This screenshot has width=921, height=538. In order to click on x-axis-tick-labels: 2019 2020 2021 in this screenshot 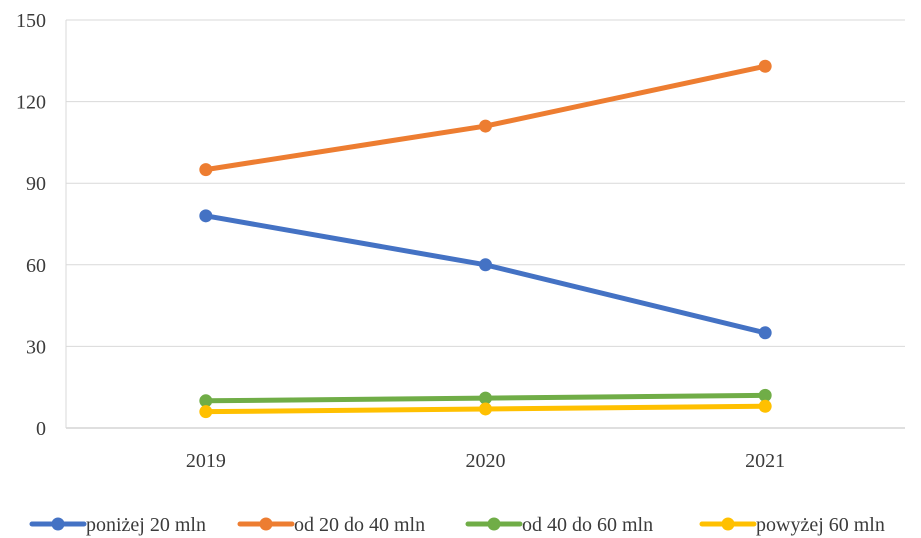, I will do `click(485, 461)`.